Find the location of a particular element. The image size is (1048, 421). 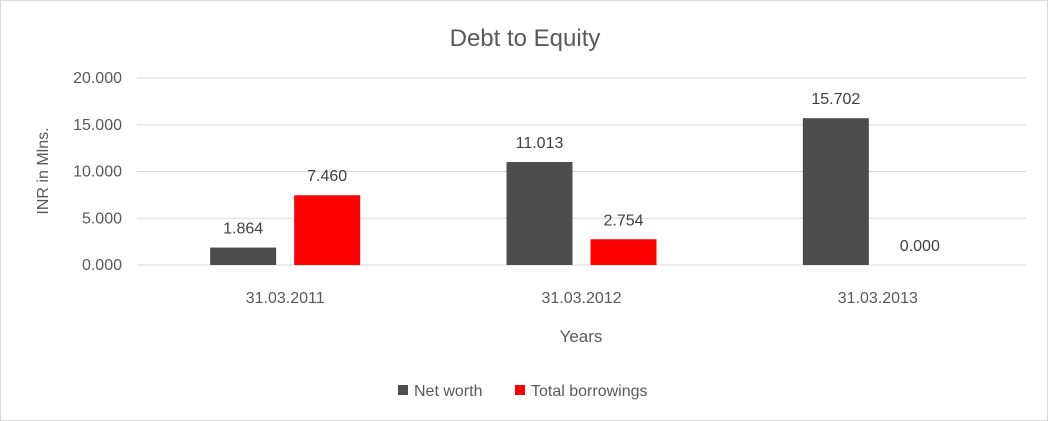

data-label: 7.460 is located at coordinates (327, 176).